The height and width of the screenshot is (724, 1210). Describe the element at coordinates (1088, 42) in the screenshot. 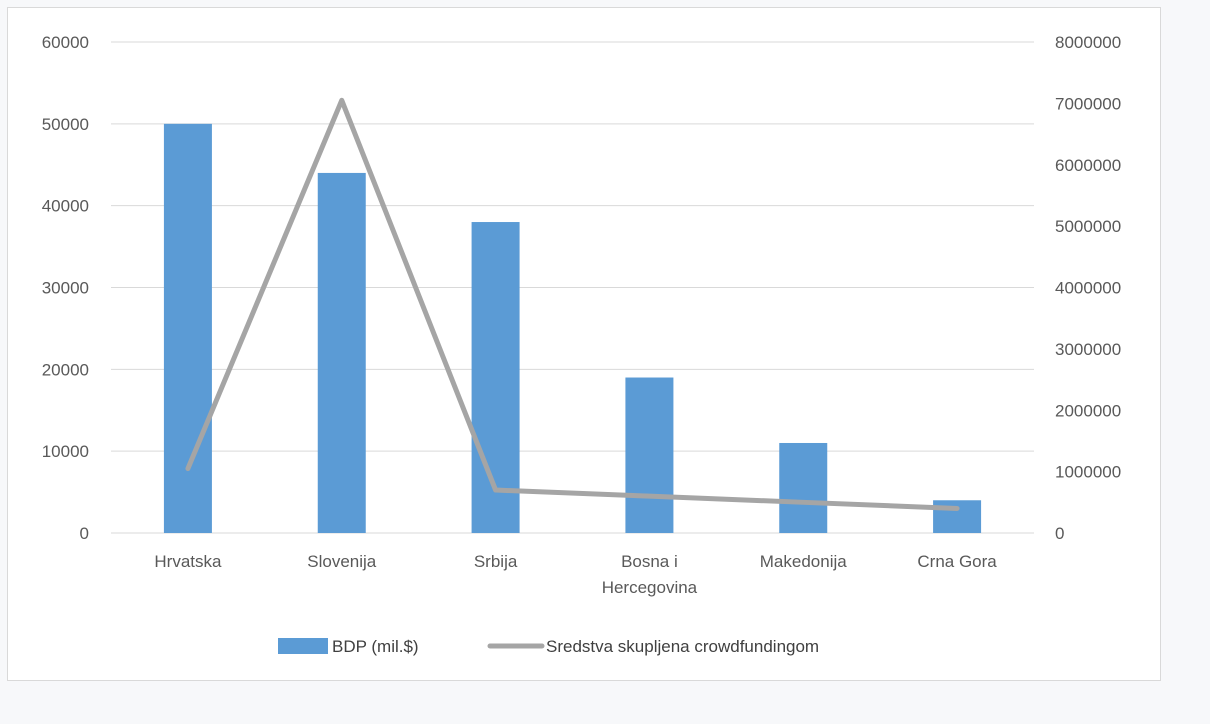

I see `right-axis-tick-label: 8000000` at that location.